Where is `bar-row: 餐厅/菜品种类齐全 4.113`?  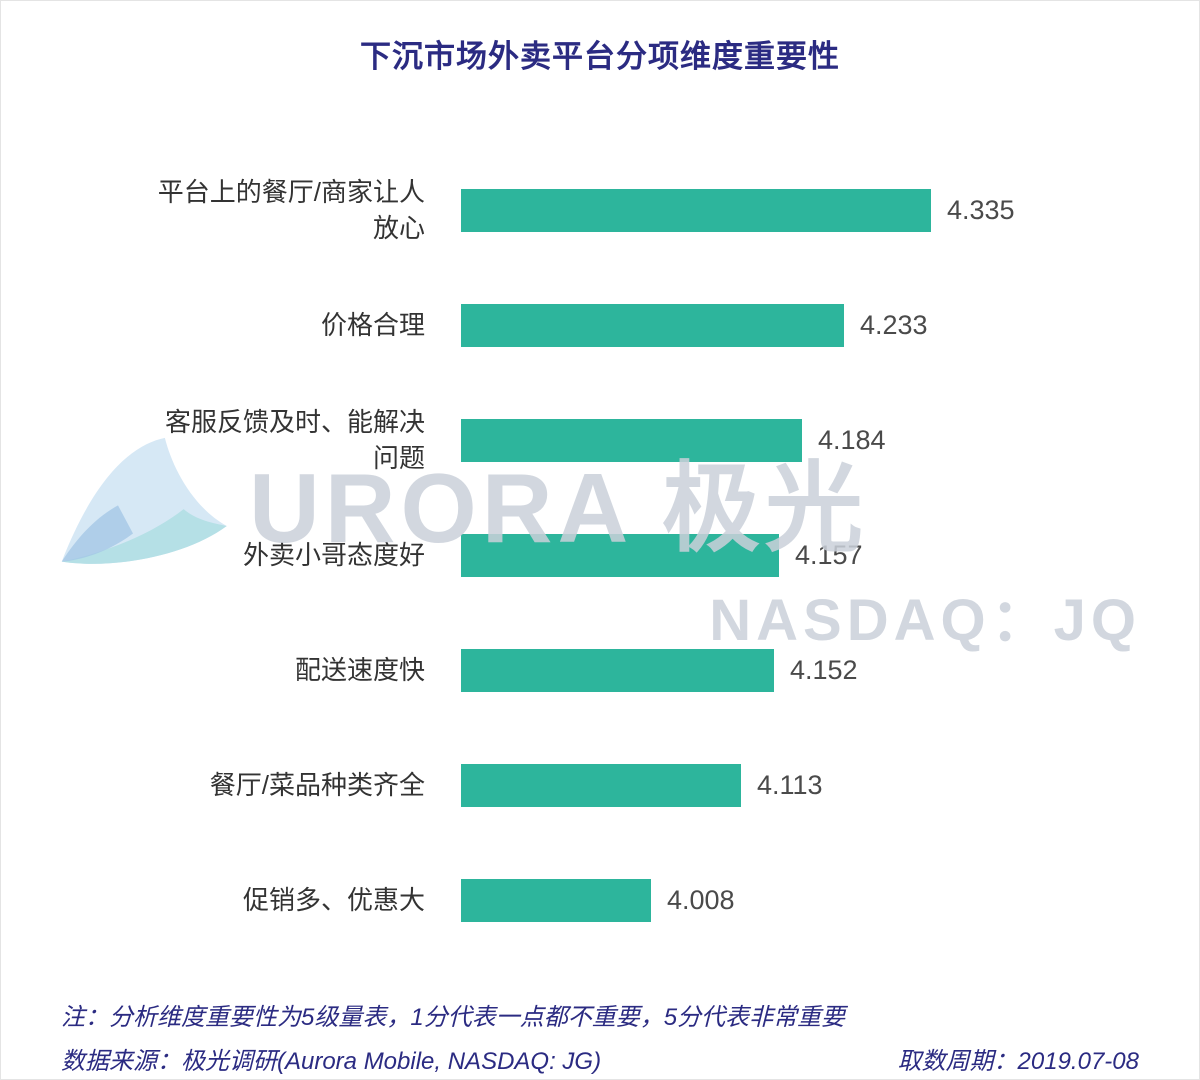
bar-row: 餐厅/菜品种类齐全 4.113 is located at coordinates (600, 785).